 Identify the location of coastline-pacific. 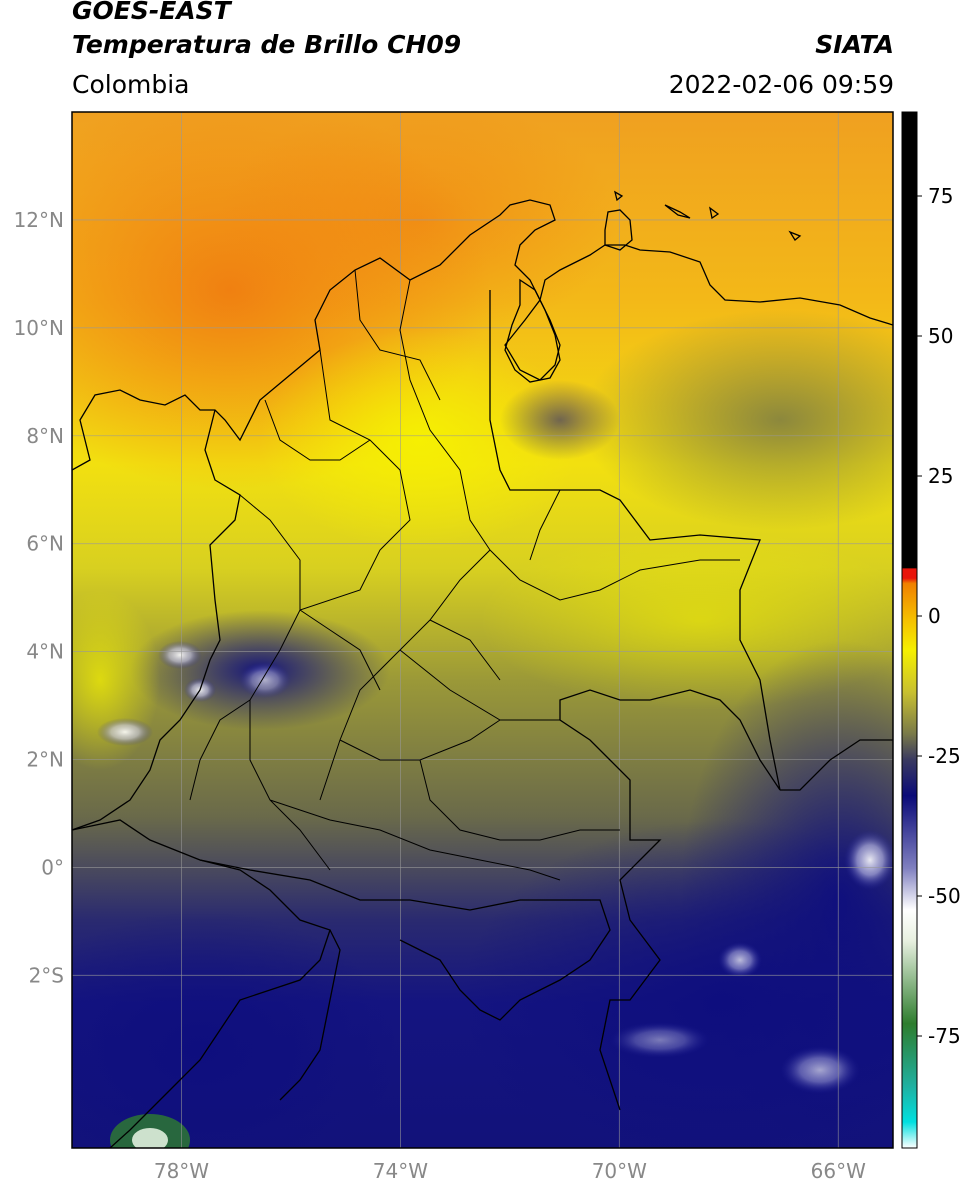
(156, 620).